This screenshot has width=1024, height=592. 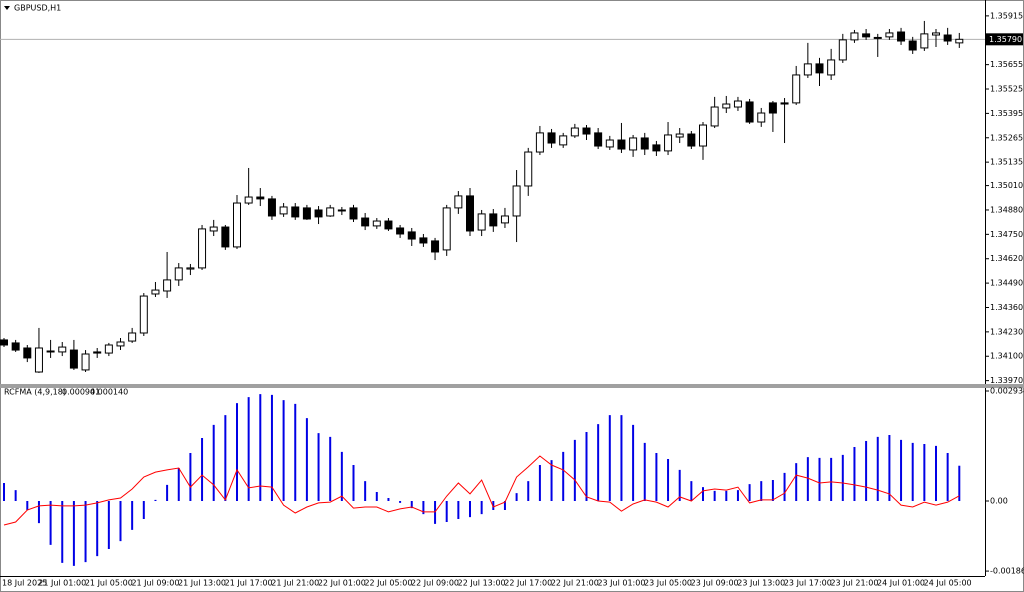 What do you see at coordinates (854, 583) in the screenshot?
I see `x-tick-label: 23 Jul 21:00` at bounding box center [854, 583].